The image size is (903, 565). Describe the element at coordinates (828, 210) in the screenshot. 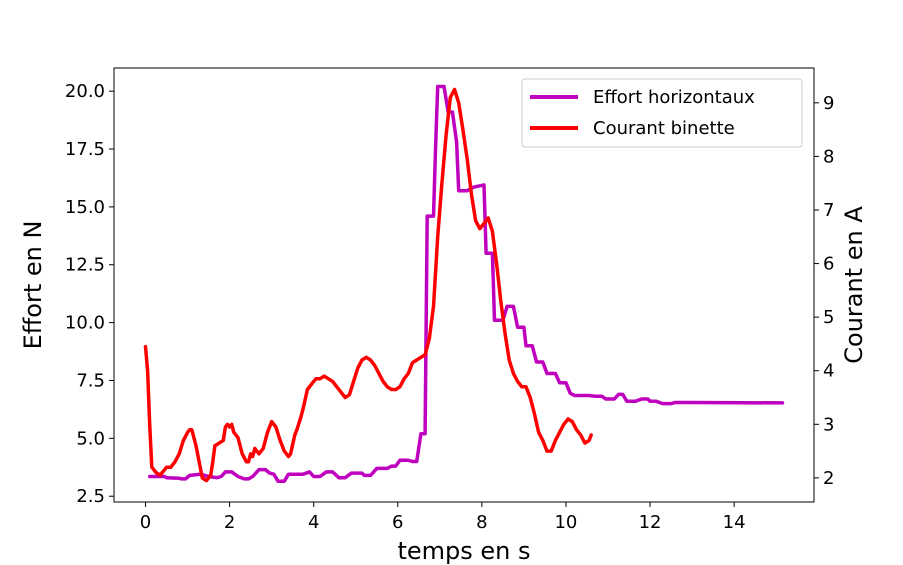

I see `y-right-tick-label: 7` at that location.